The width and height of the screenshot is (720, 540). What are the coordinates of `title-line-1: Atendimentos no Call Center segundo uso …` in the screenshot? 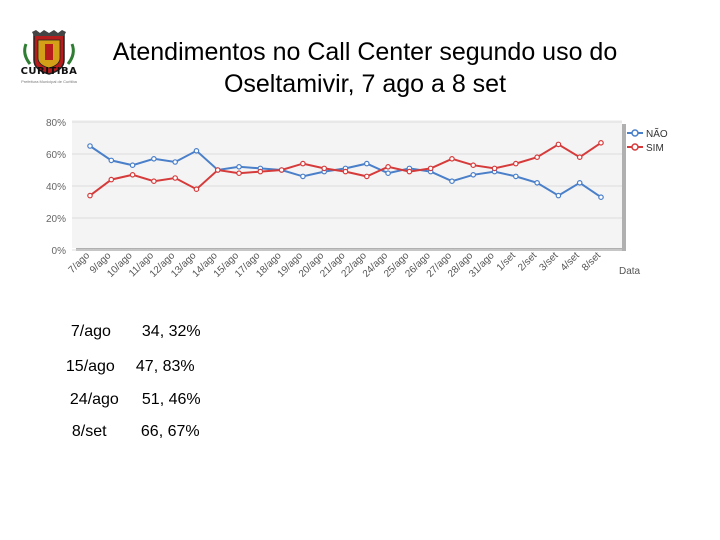 It's located at (365, 52).